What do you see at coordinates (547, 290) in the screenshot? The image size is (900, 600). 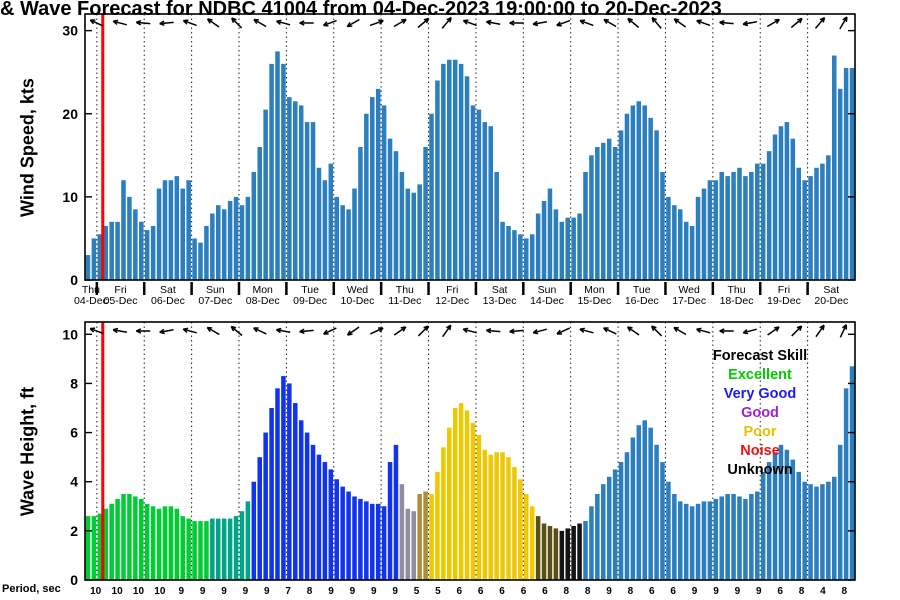 I see `day-name-label: Sun` at bounding box center [547, 290].